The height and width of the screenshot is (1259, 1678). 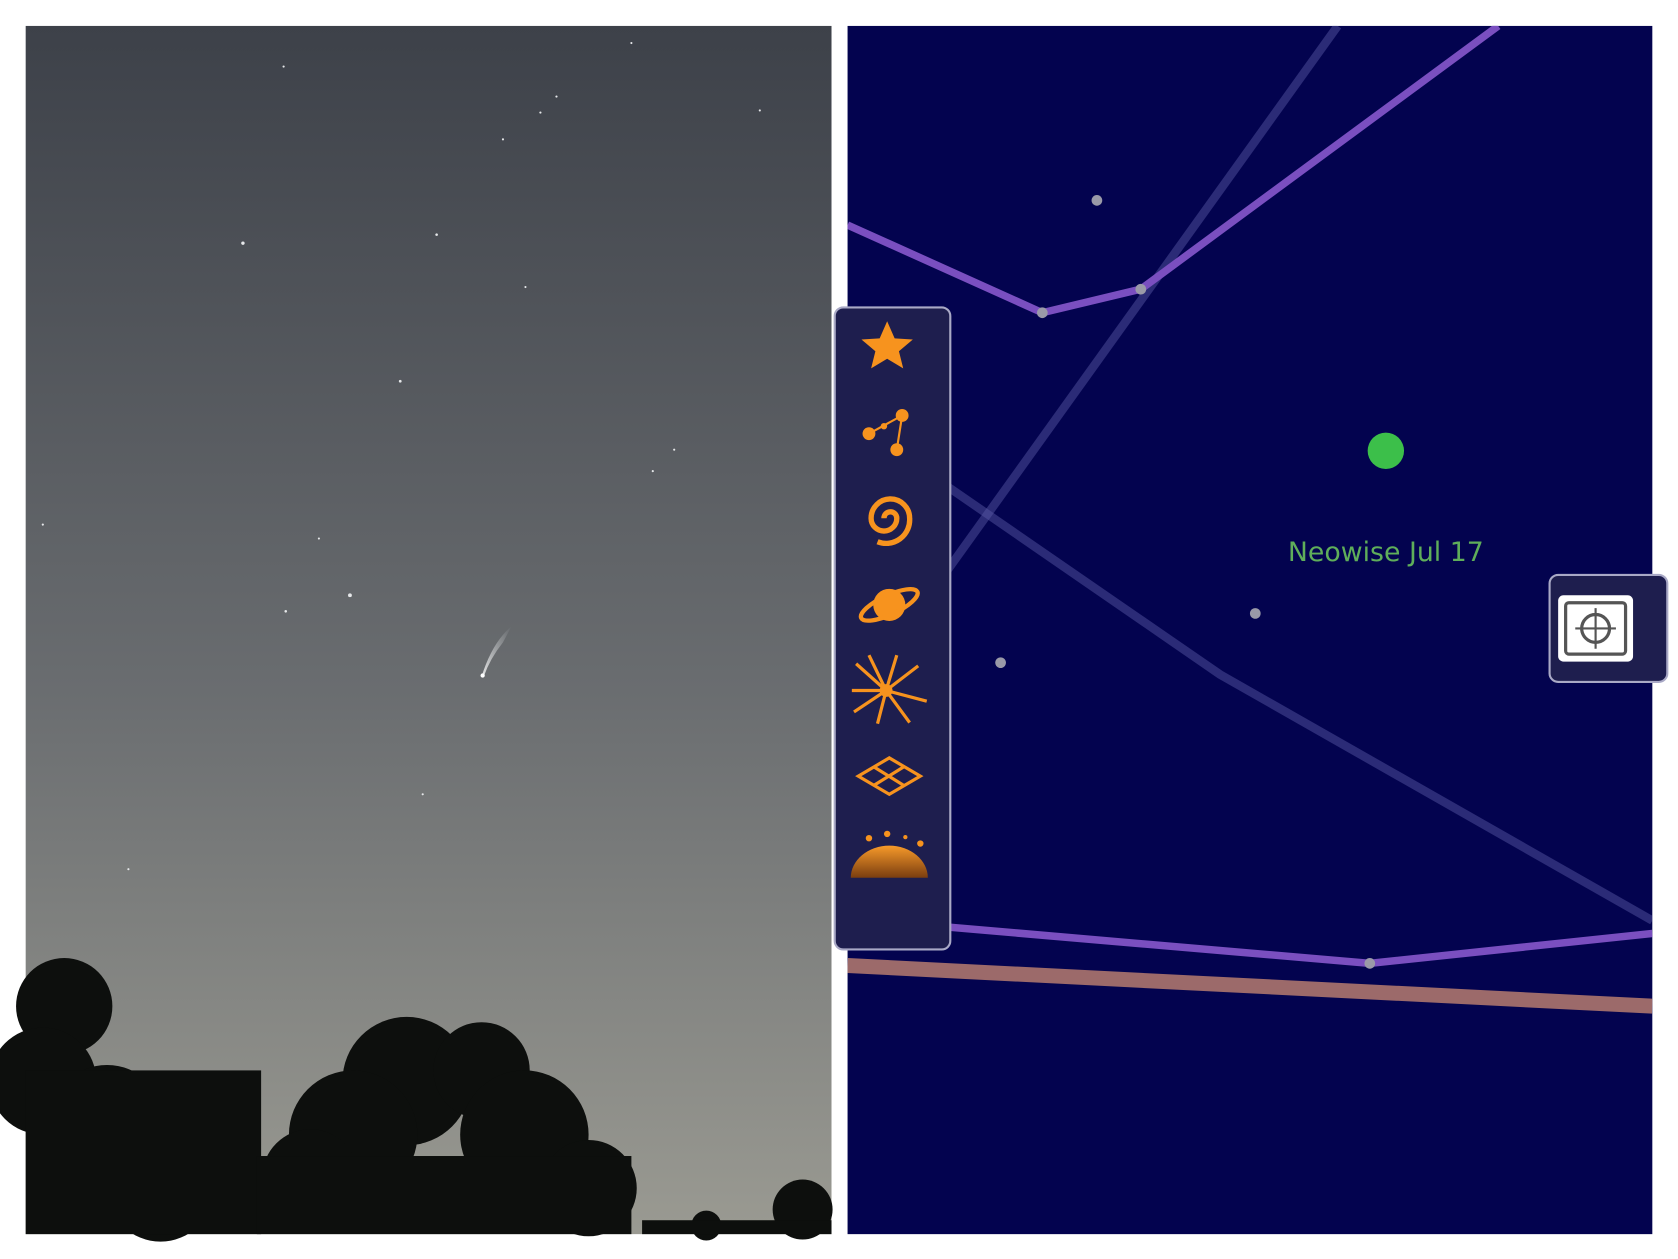 What do you see at coordinates (889, 854) in the screenshot?
I see `horizon-layer` at bounding box center [889, 854].